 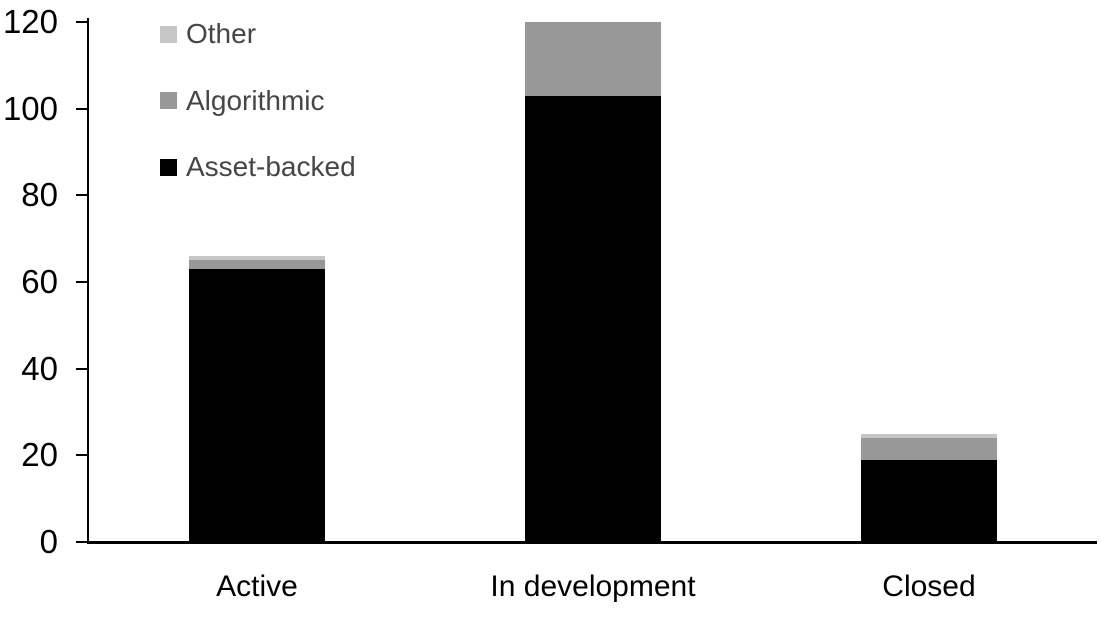 I want to click on x-category-label-active: Active, so click(x=257, y=586).